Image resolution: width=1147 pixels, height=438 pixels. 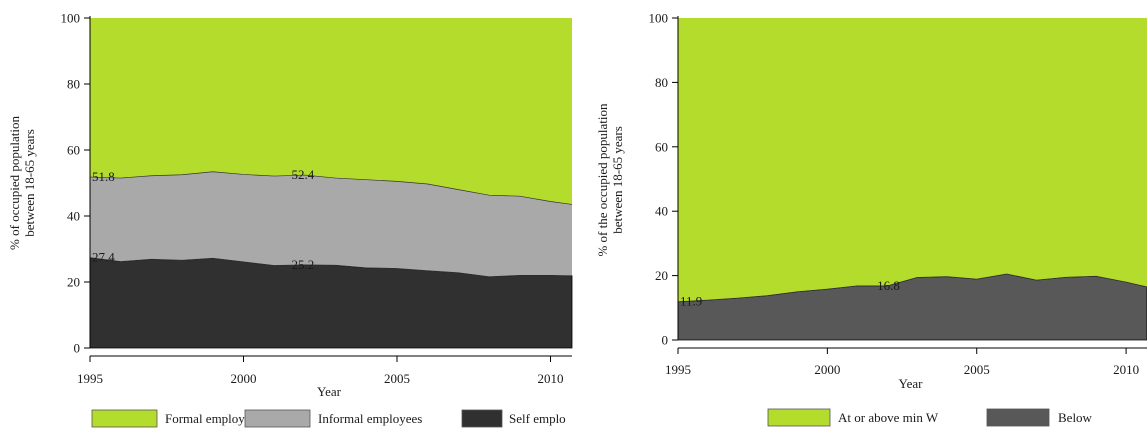 What do you see at coordinates (14, 183) in the screenshot?
I see `y-axis-label-line1: % of occupied population` at bounding box center [14, 183].